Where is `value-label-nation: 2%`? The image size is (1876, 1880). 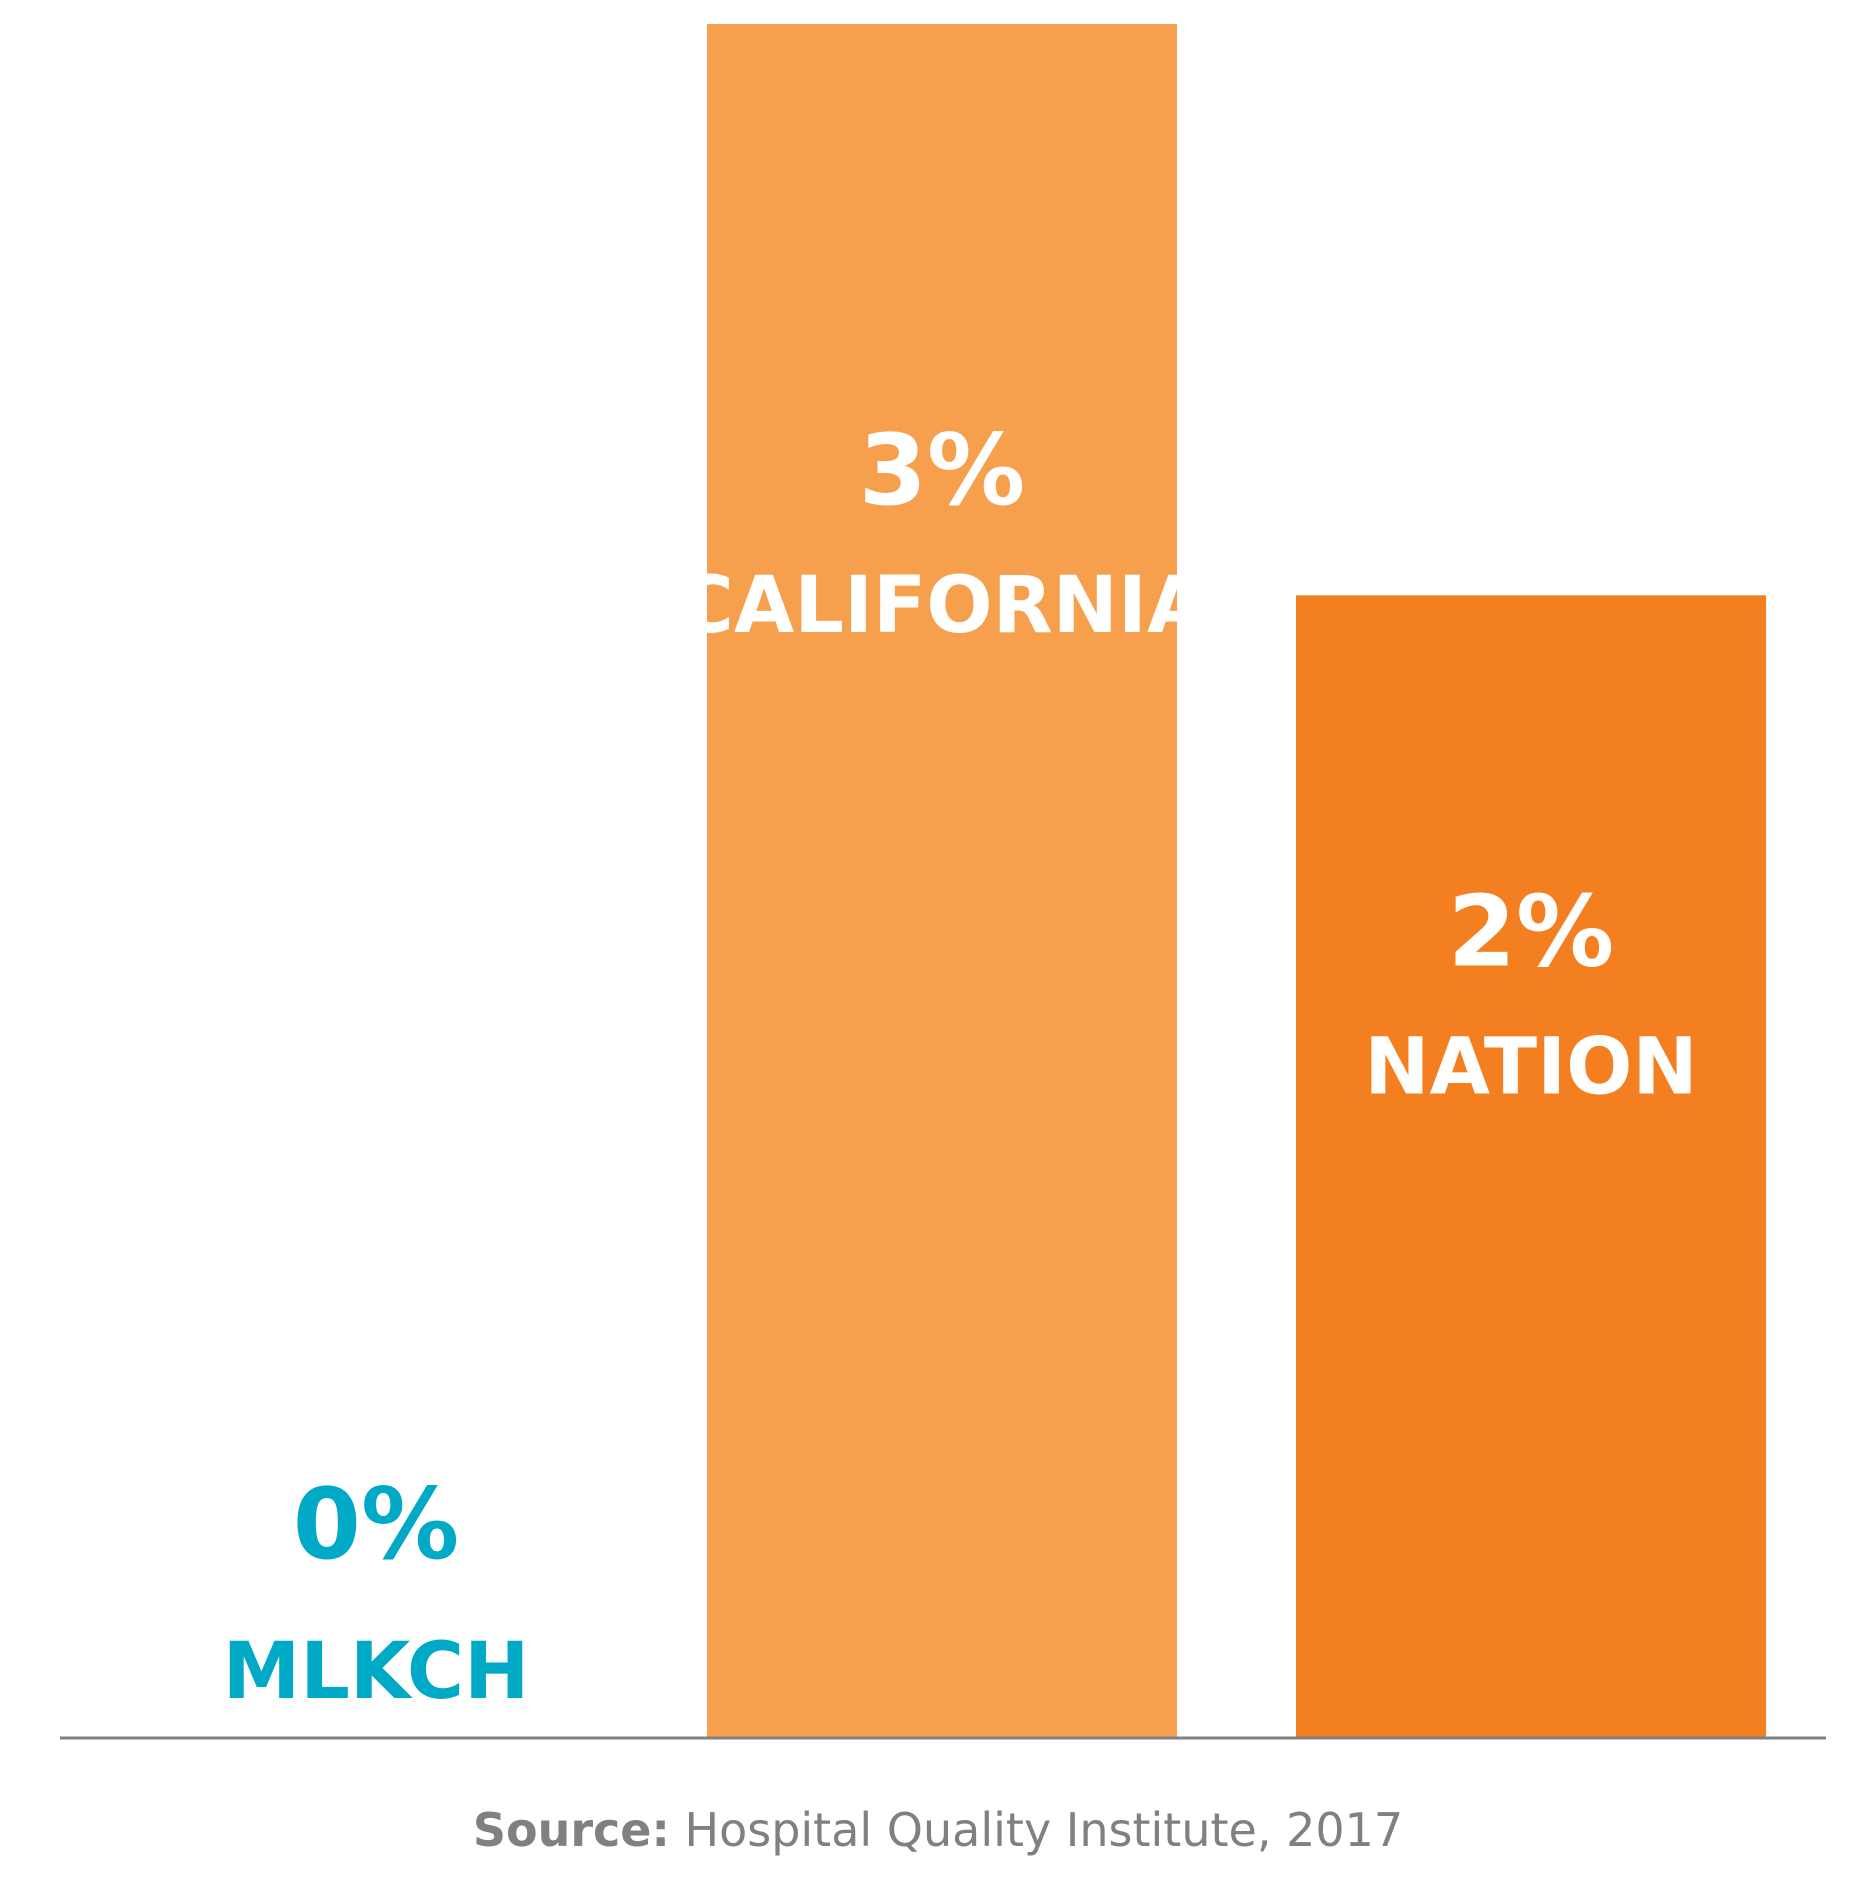 value-label-nation: 2% is located at coordinates (1531, 932).